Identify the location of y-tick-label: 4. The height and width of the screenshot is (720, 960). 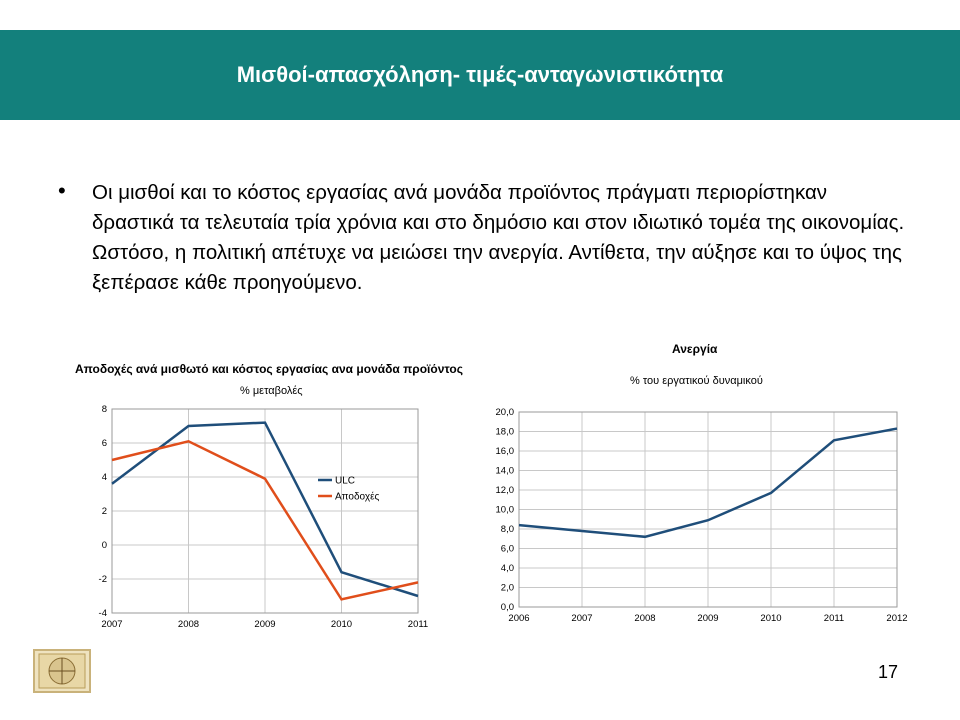
(104, 477).